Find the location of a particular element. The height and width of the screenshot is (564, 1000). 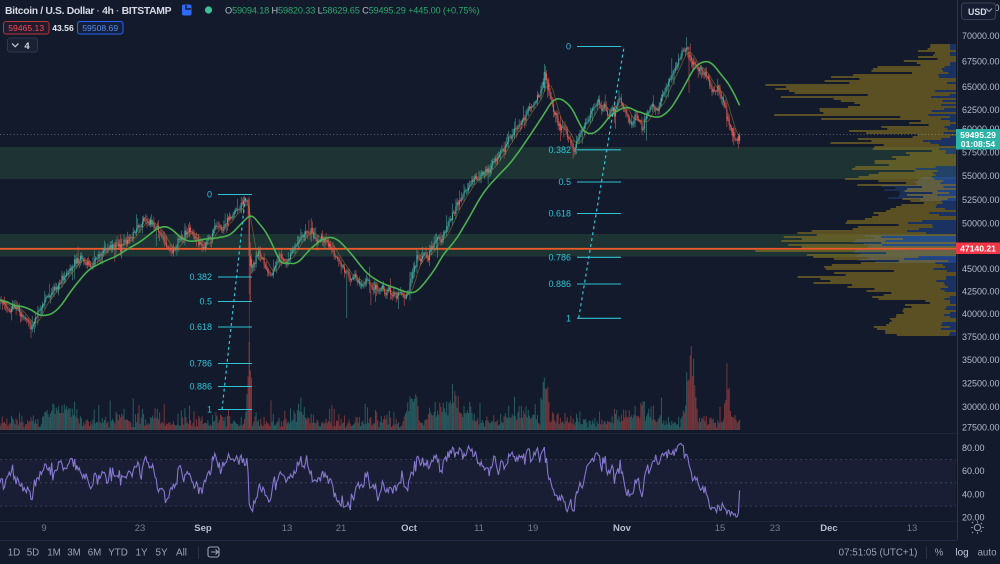

svg-text: 67500.00 is located at coordinates (981, 62).